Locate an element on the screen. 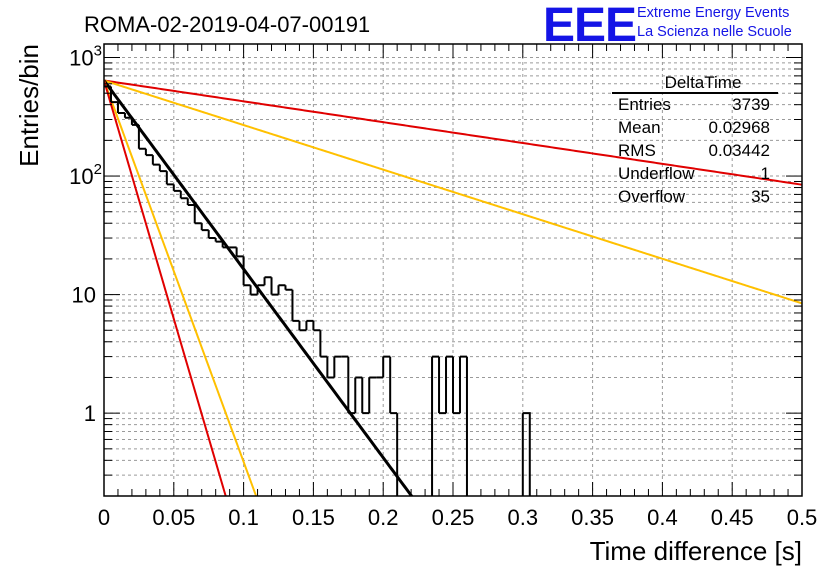 The height and width of the screenshot is (572, 836). stats-label-0: Entries is located at coordinates (644, 104).